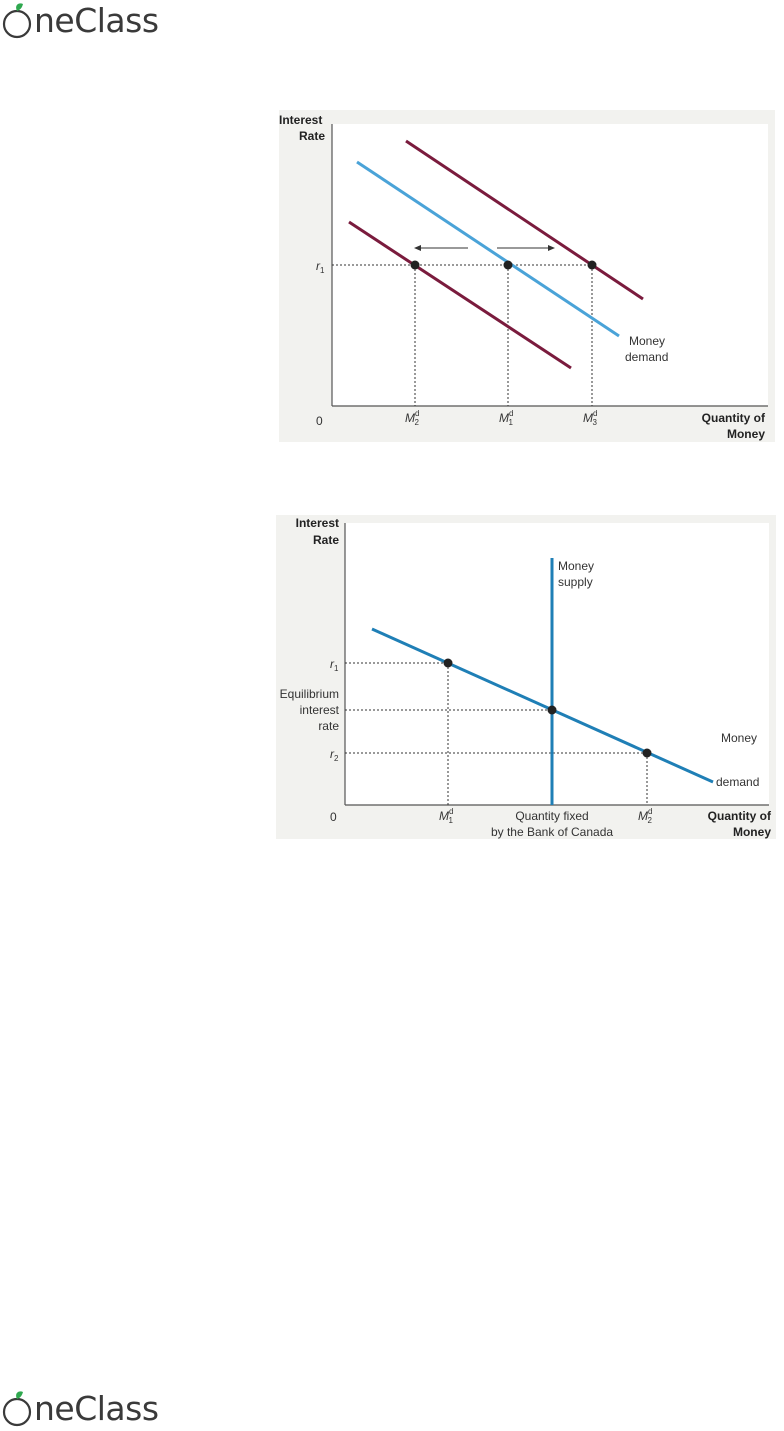 The image size is (784, 1431). I want to click on figure1-point-m3, so click(592, 265).